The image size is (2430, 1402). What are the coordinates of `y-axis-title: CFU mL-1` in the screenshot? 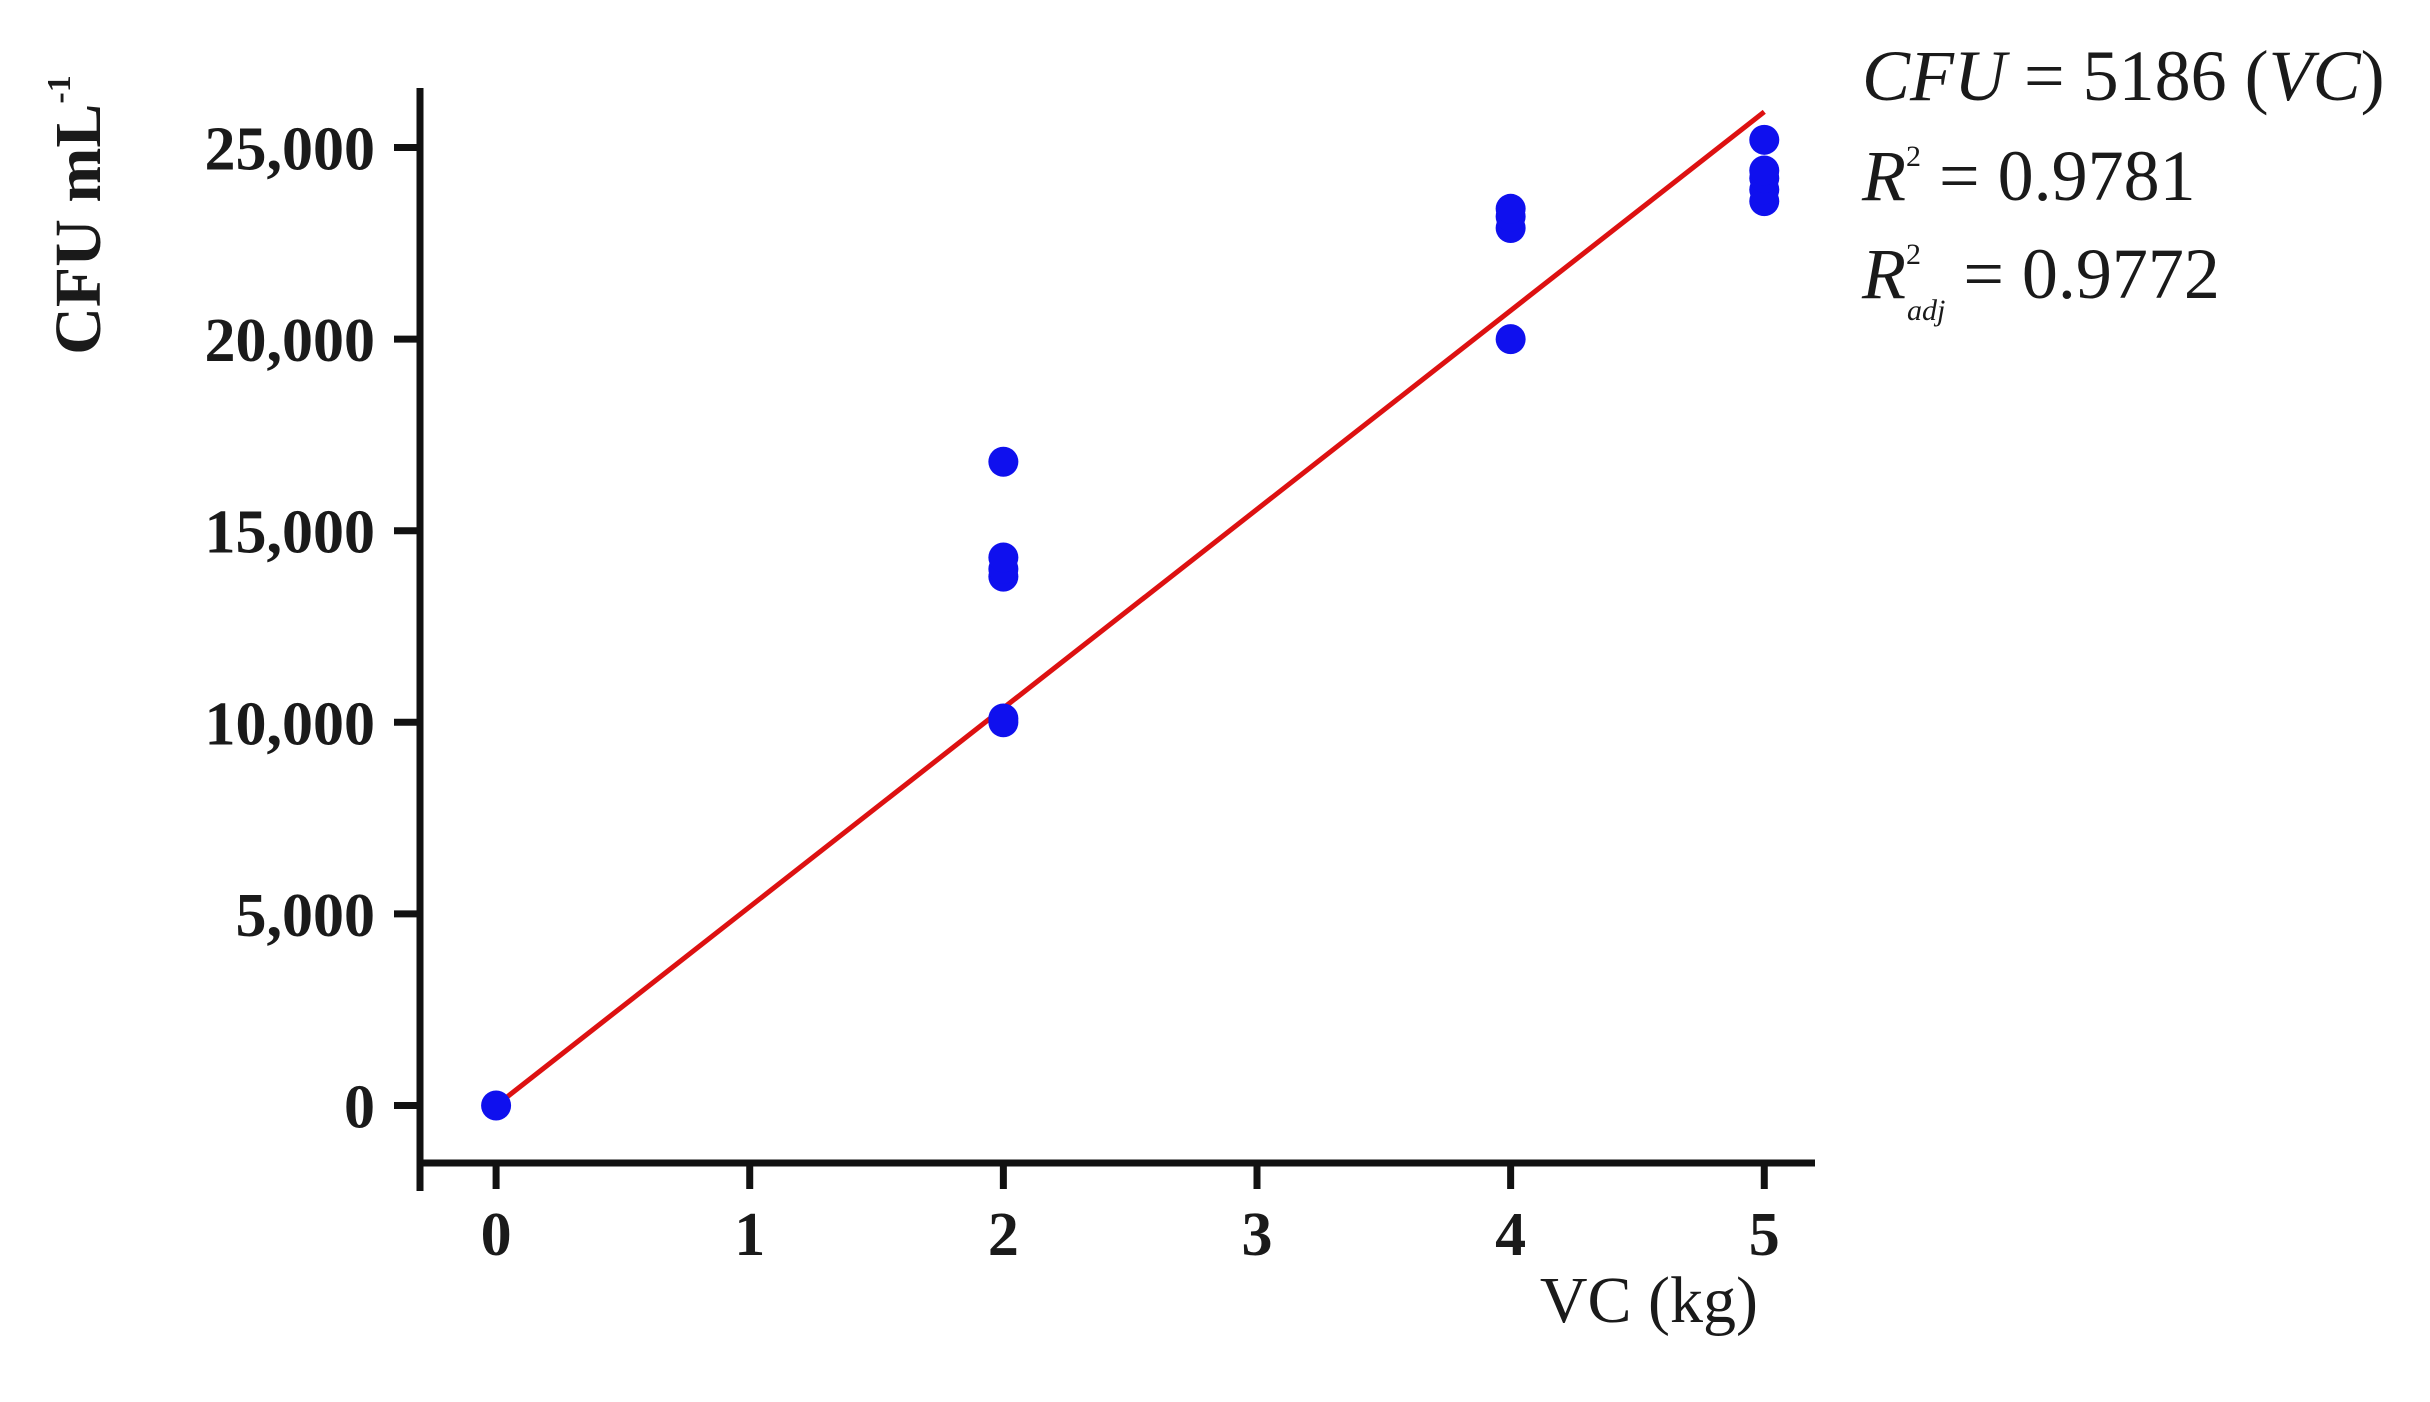 It's located at (78, 214).